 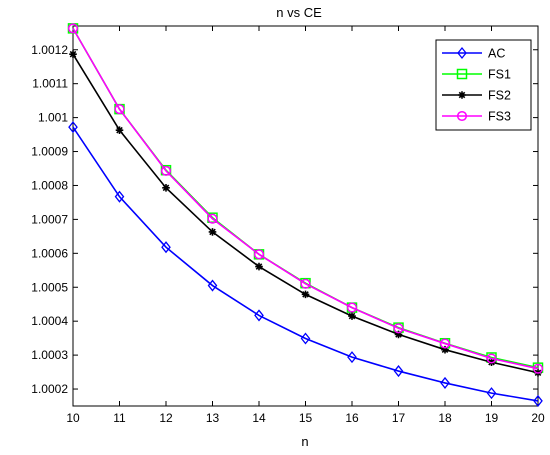 I want to click on legend-label: AC, so click(x=496, y=54).